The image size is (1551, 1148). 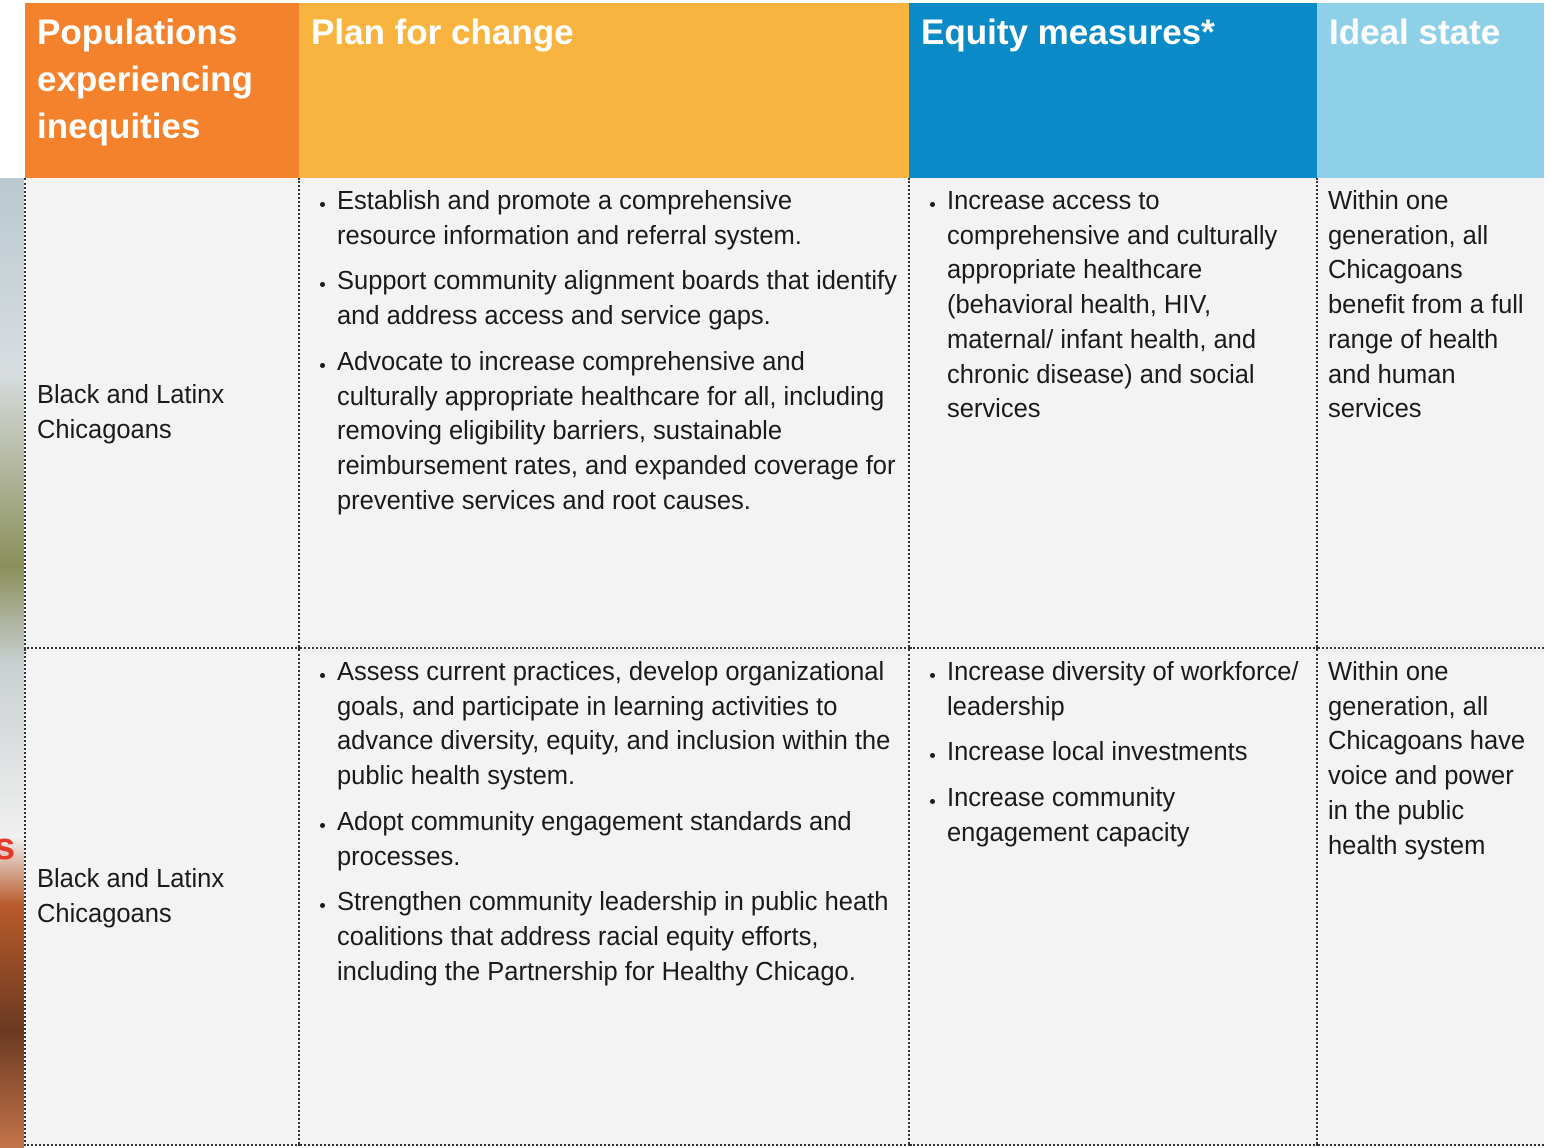 I want to click on header-cell: Ideal state, so click(x=1430, y=90).